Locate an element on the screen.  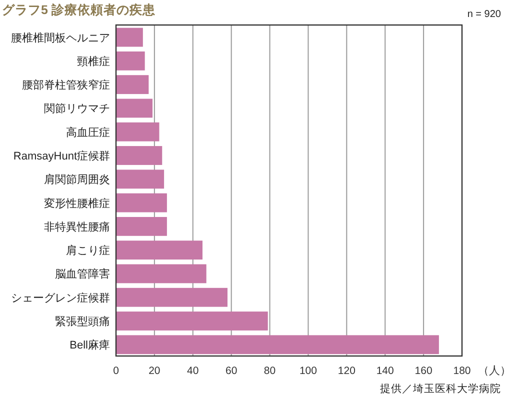
x-tick-label: 160 is located at coordinates (423, 371).